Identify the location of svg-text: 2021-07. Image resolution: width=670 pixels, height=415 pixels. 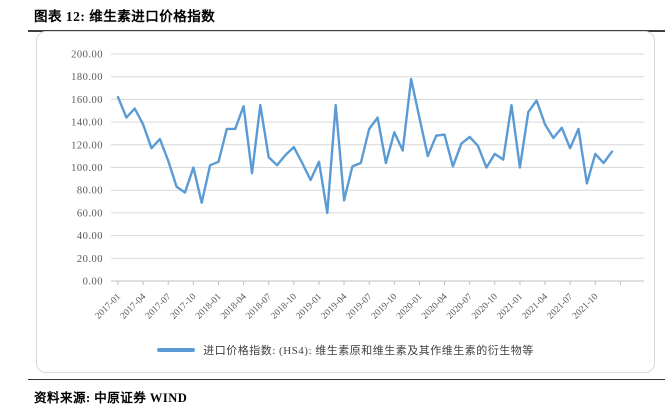
(561, 307).